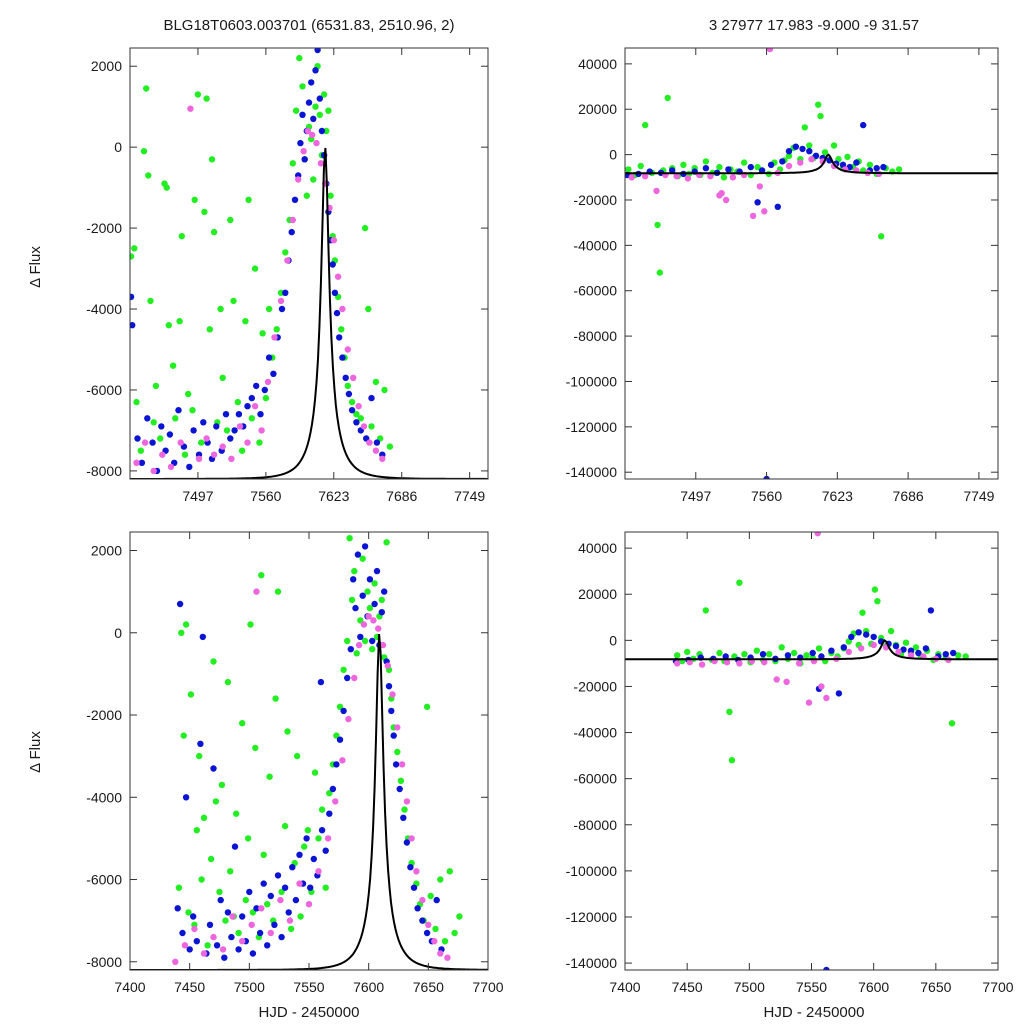 This screenshot has height=1024, width=1024. I want to click on y-axis-label-top: Δ Flux, so click(35, 267).